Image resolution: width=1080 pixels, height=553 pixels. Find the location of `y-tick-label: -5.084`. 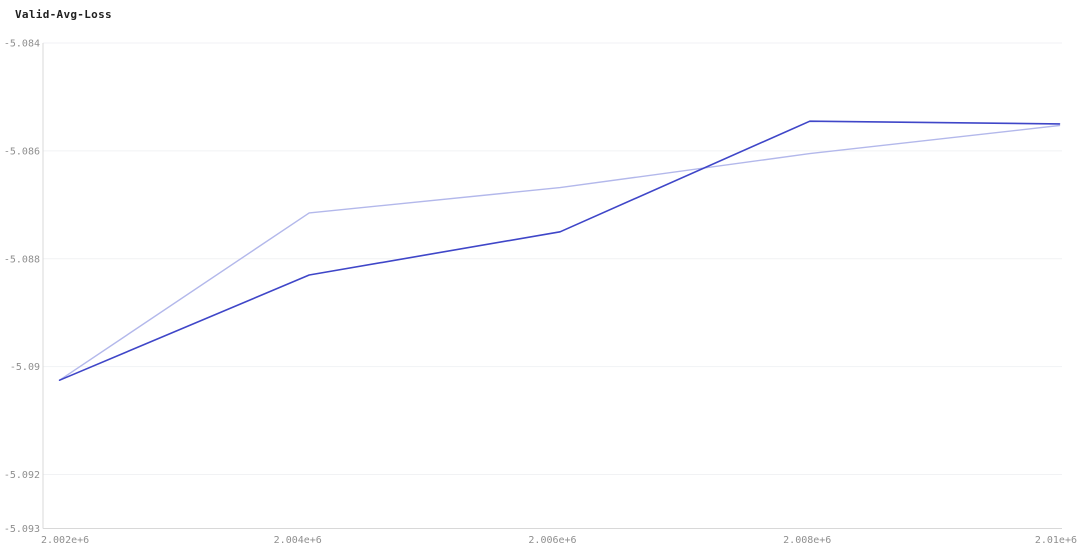

y-tick-label: -5.084 is located at coordinates (22, 44).